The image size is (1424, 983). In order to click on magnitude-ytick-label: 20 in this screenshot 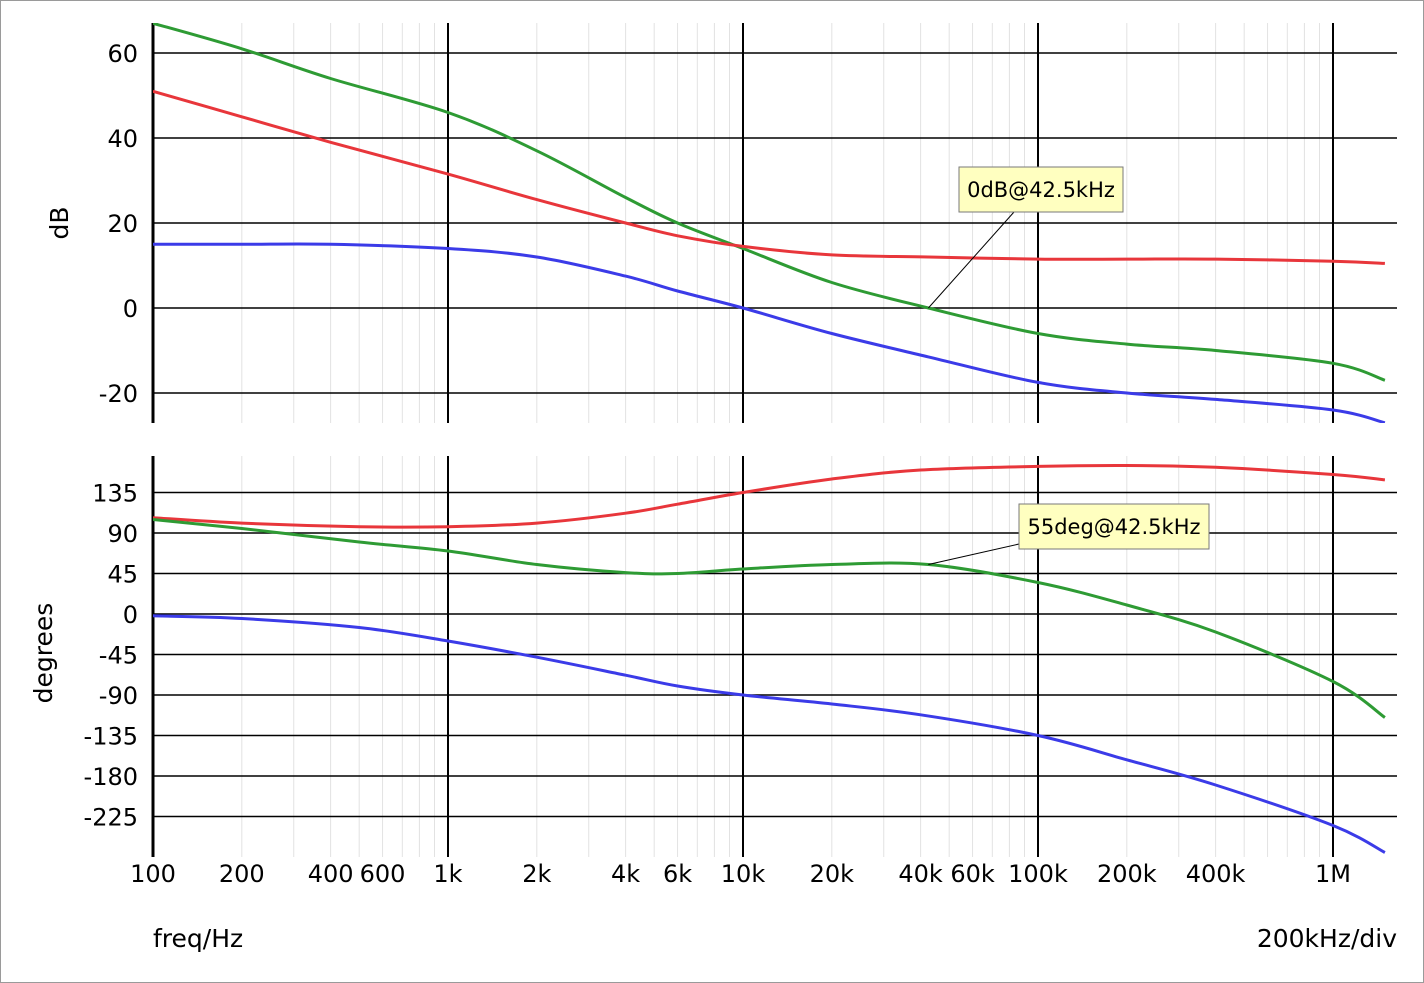, I will do `click(122, 224)`.